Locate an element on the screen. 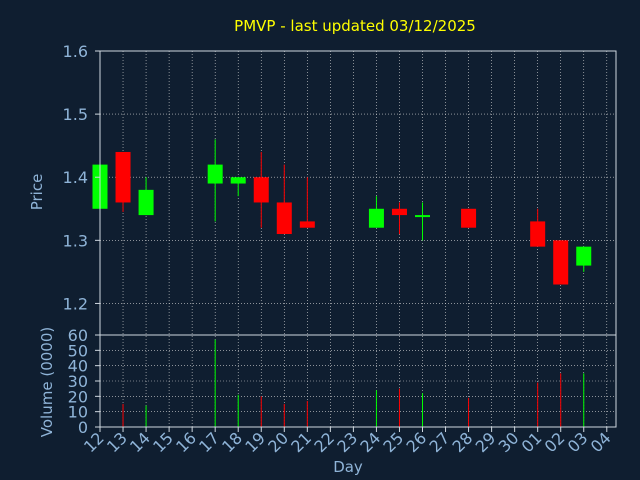 Image resolution: width=640 pixels, height=480 pixels. price-tick-label: 1.4 is located at coordinates (75, 177).